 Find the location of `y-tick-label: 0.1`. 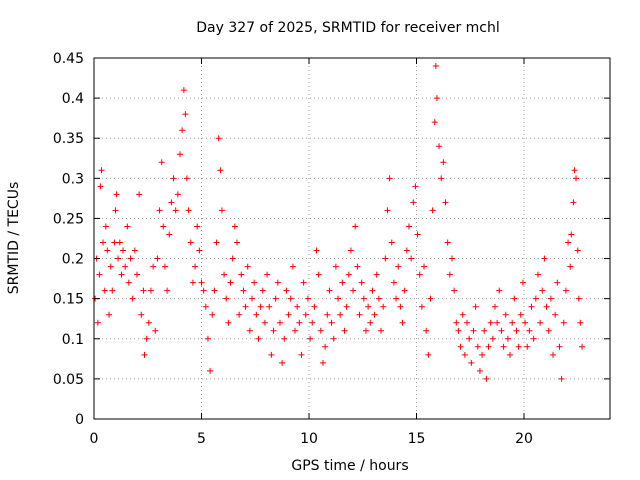

y-tick-label: 0.1 is located at coordinates (73, 340).